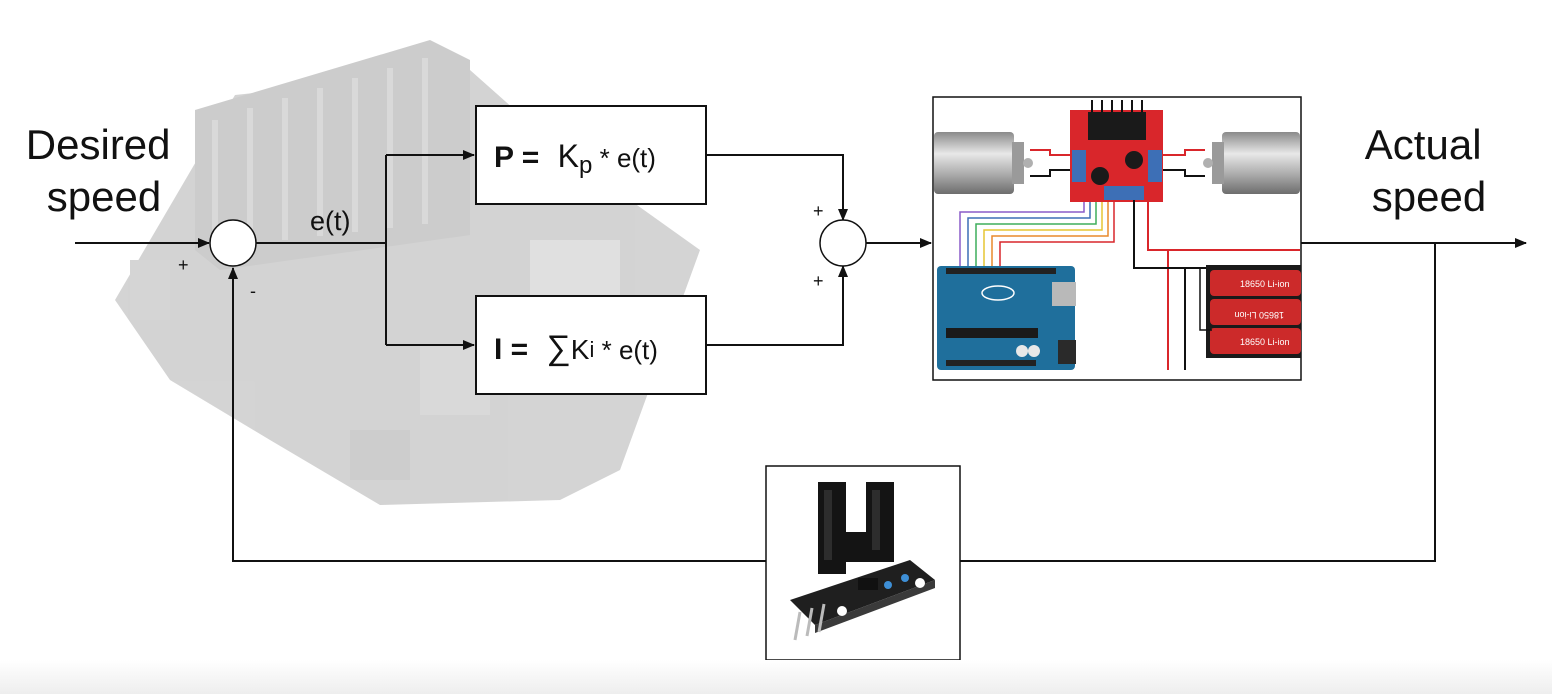 The height and width of the screenshot is (694, 1552). What do you see at coordinates (497, 414) in the screenshot?
I see `feedback-line-left` at bounding box center [497, 414].